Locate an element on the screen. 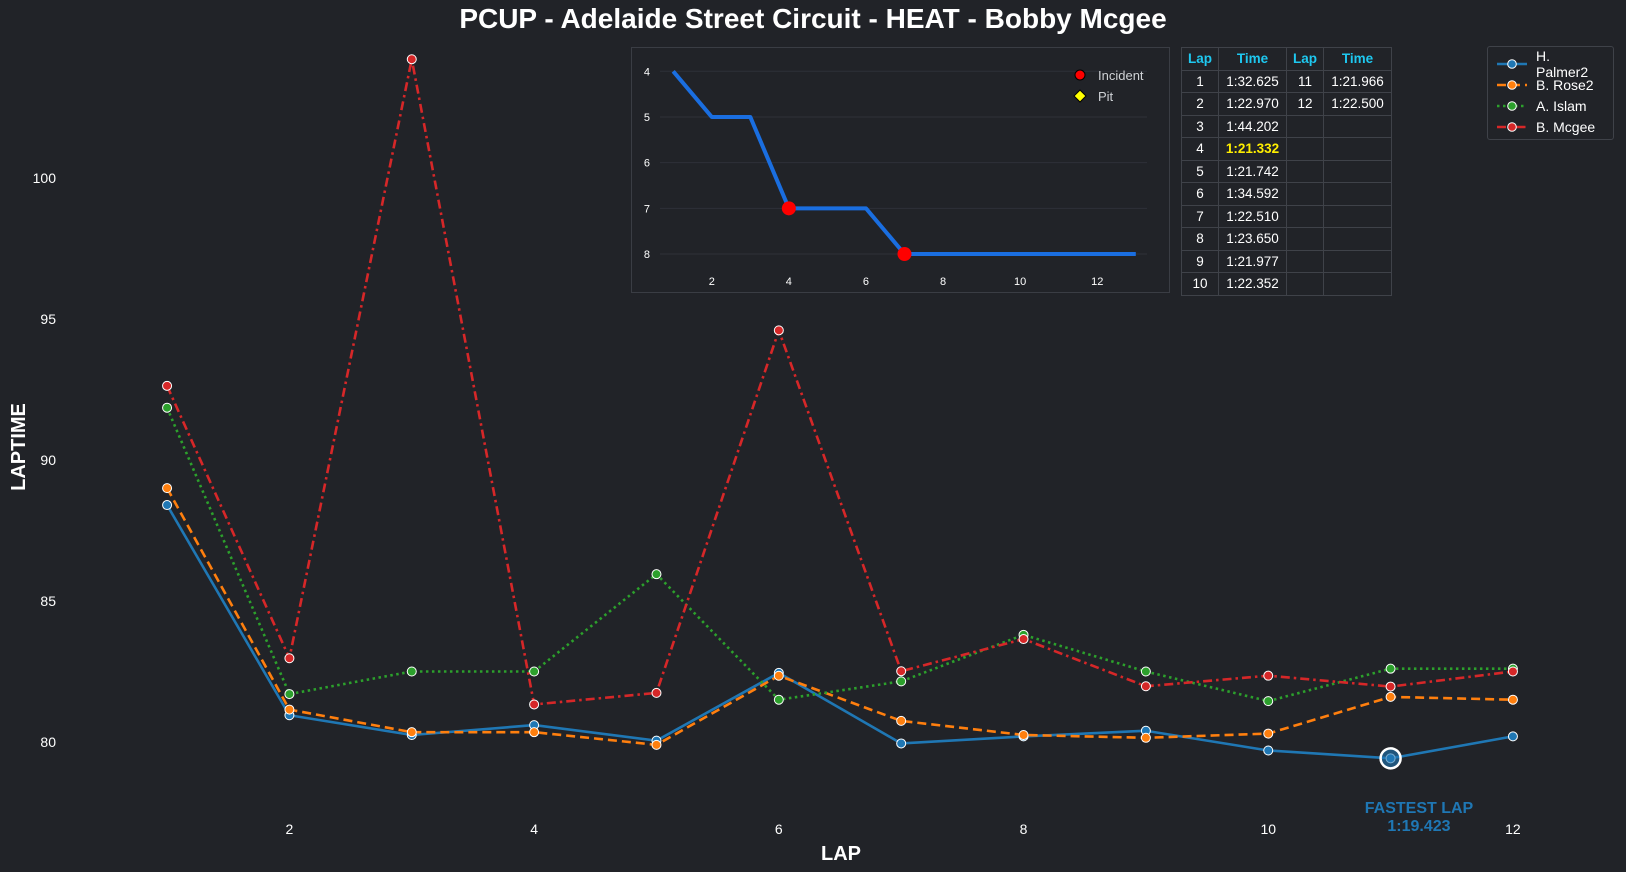 Image resolution: width=1626 pixels, height=872 pixels. inset-legend-label: Pit is located at coordinates (1106, 96).